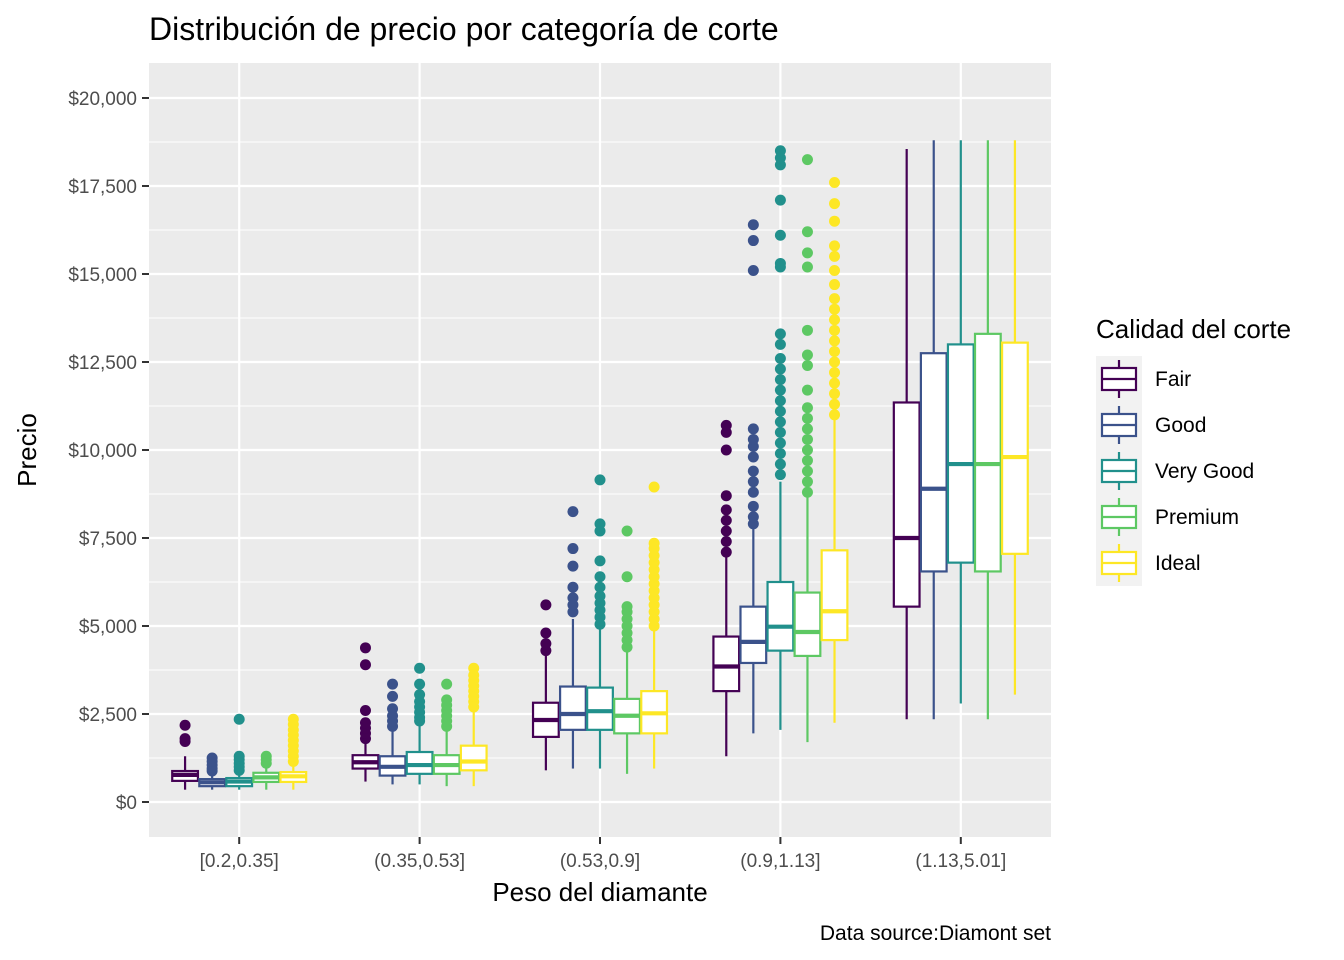  Describe the element at coordinates (1193, 329) in the screenshot. I see `legend-title: Calidad del corte` at that location.